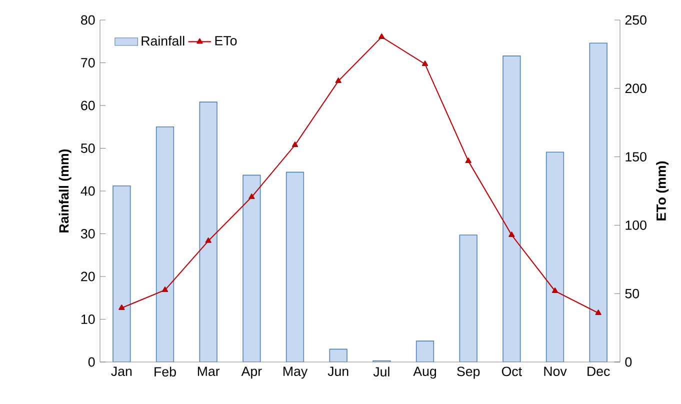 The width and height of the screenshot is (681, 404). What do you see at coordinates (636, 157) in the screenshot?
I see `y2-tick-label: 150` at bounding box center [636, 157].